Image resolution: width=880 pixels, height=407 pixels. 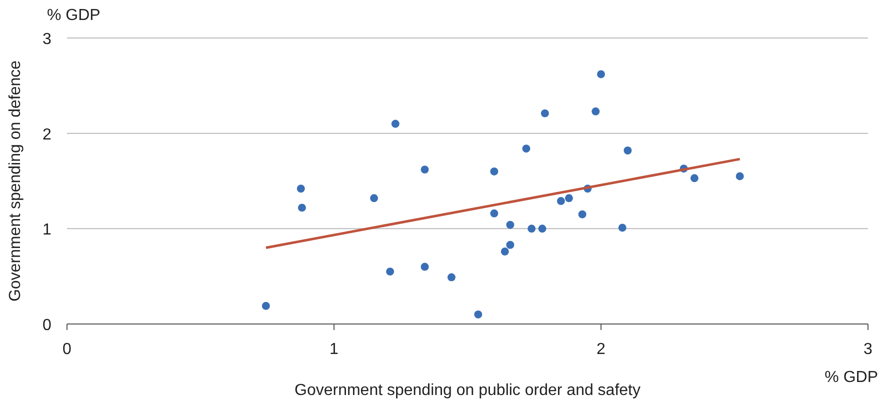 What do you see at coordinates (15, 181) in the screenshot?
I see `y-axis-title: Government spending on defence` at bounding box center [15, 181].